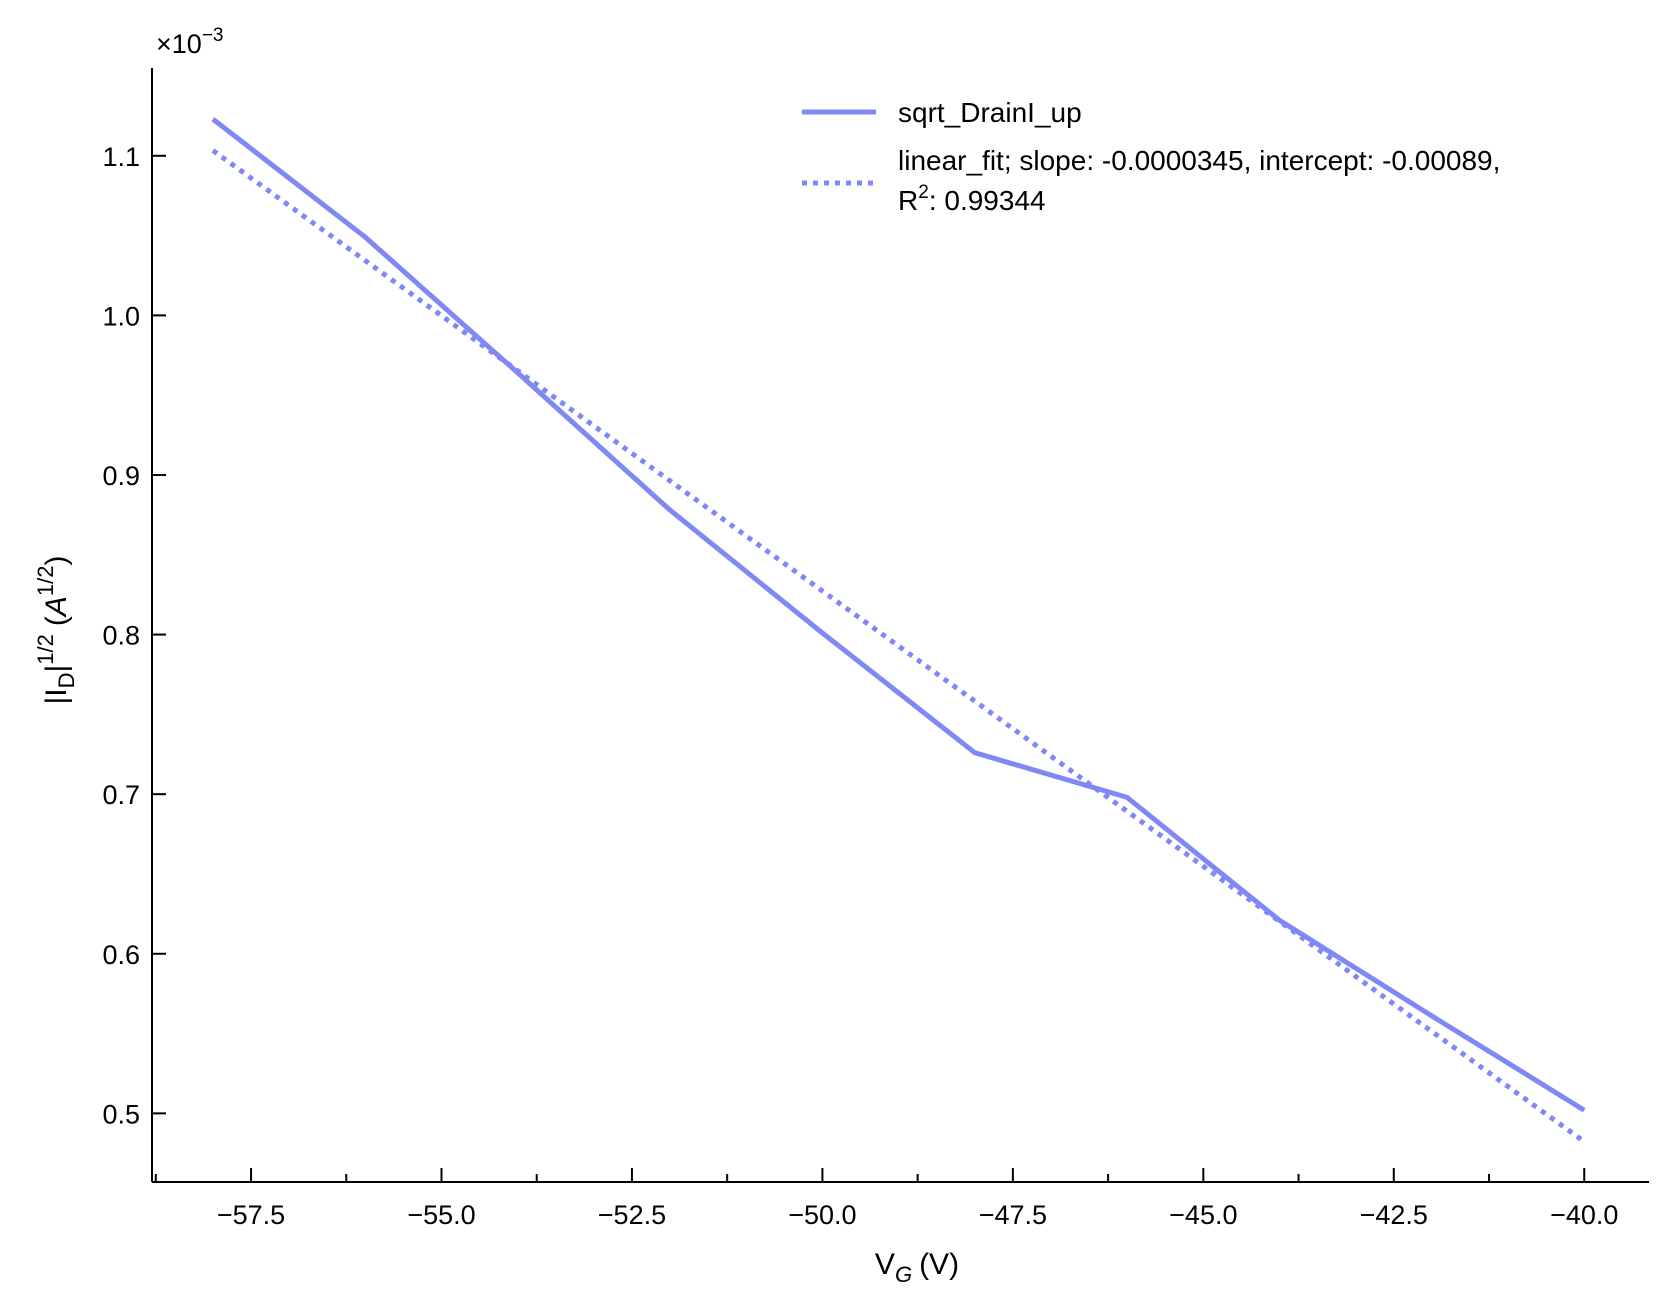  What do you see at coordinates (990, 112) in the screenshot?
I see `legend-label-sqrt-drainI-up: sqrt_DrainI_up` at bounding box center [990, 112].